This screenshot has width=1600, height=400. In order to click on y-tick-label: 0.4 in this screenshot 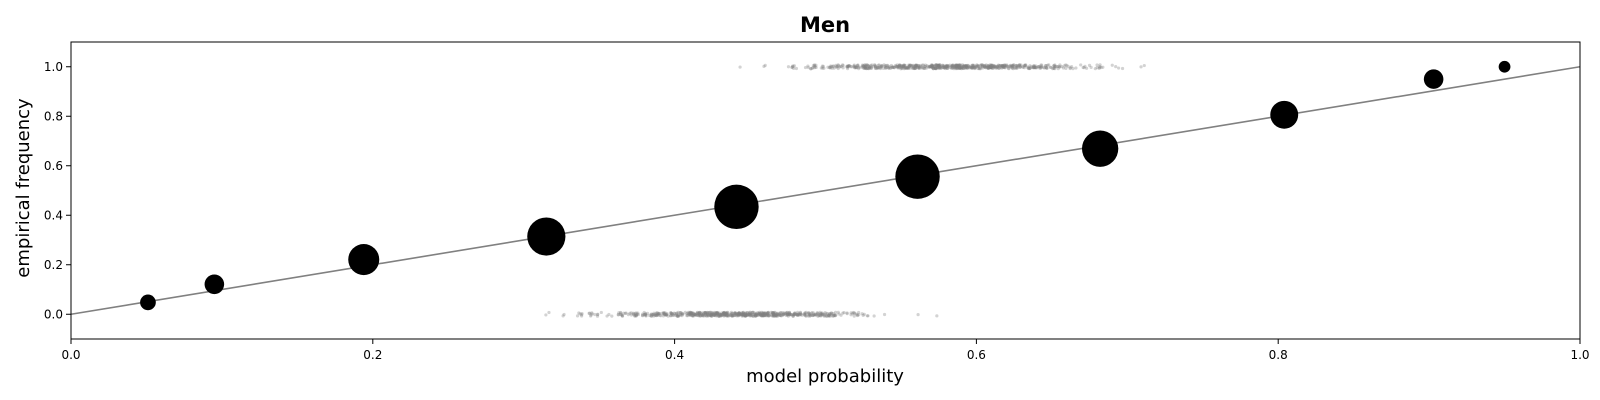, I will do `click(53, 215)`.